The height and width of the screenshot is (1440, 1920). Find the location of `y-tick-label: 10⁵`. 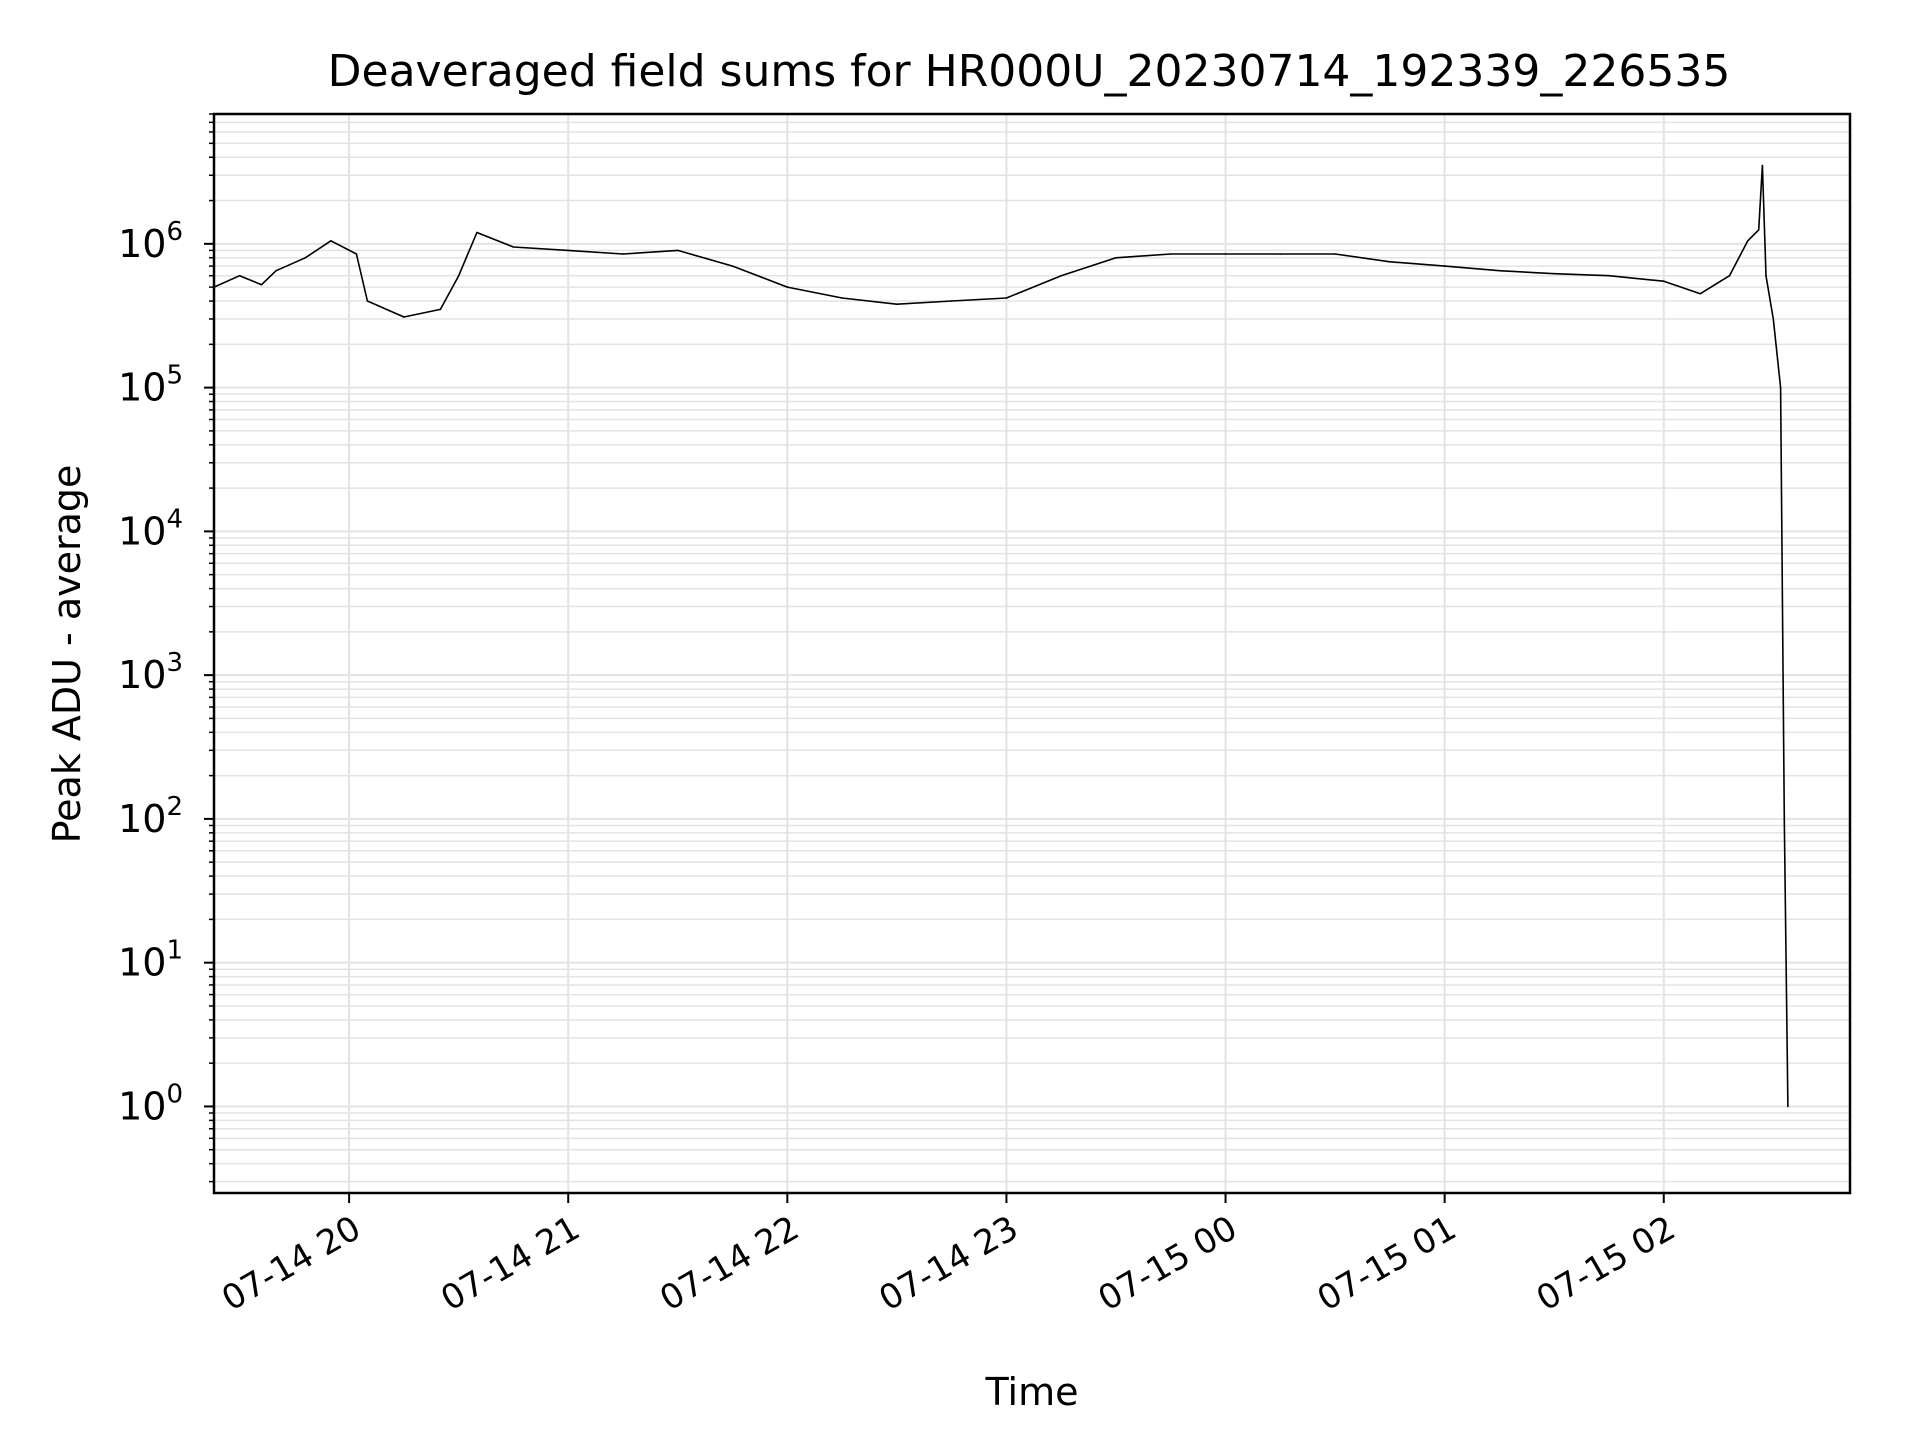

y-tick-label: 10⁵ is located at coordinates (150, 385).